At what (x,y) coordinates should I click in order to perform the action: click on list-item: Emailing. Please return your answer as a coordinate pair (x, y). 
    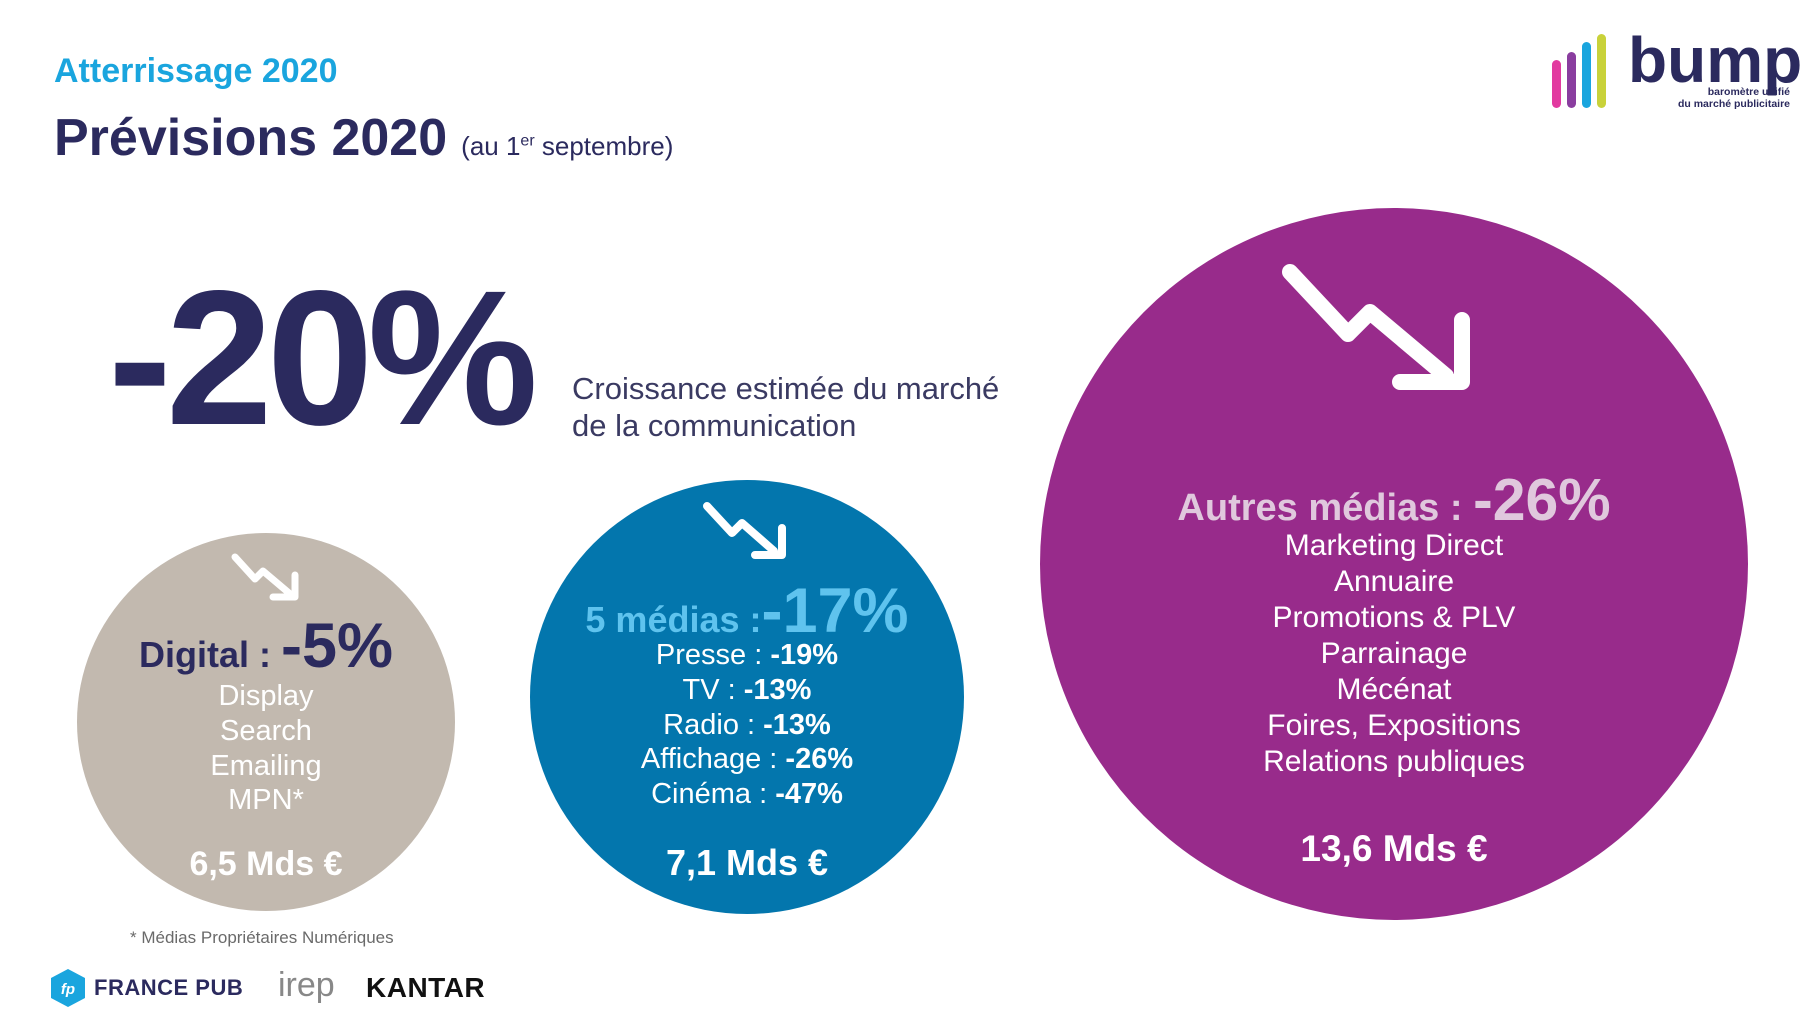
    Looking at the image, I should click on (266, 765).